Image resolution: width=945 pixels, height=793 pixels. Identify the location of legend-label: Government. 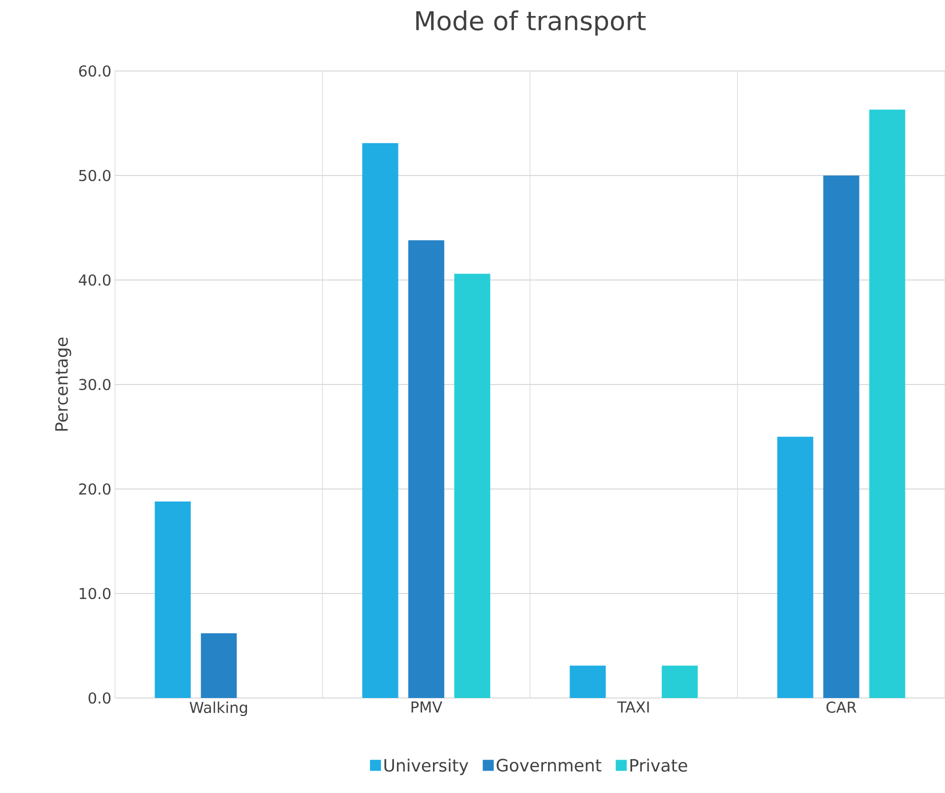
(549, 765).